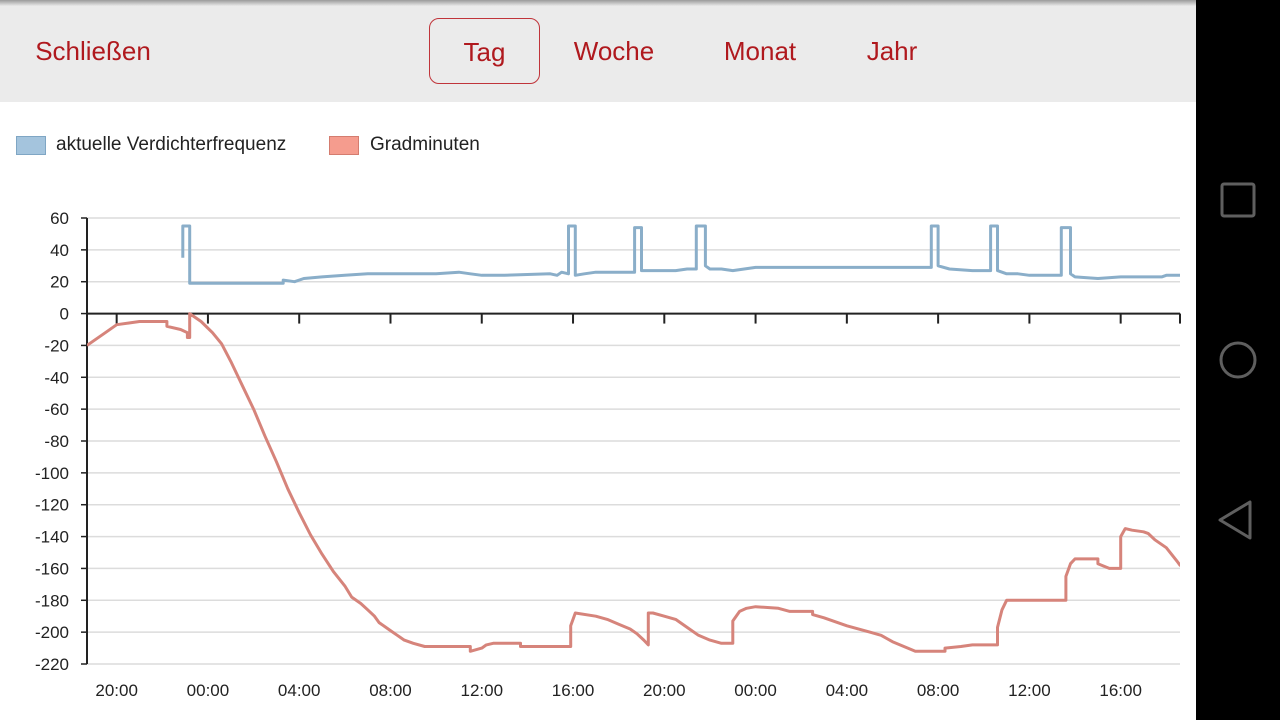 This screenshot has height=720, width=1280. Describe the element at coordinates (52, 505) in the screenshot. I see `y-tick-label: -120` at that location.